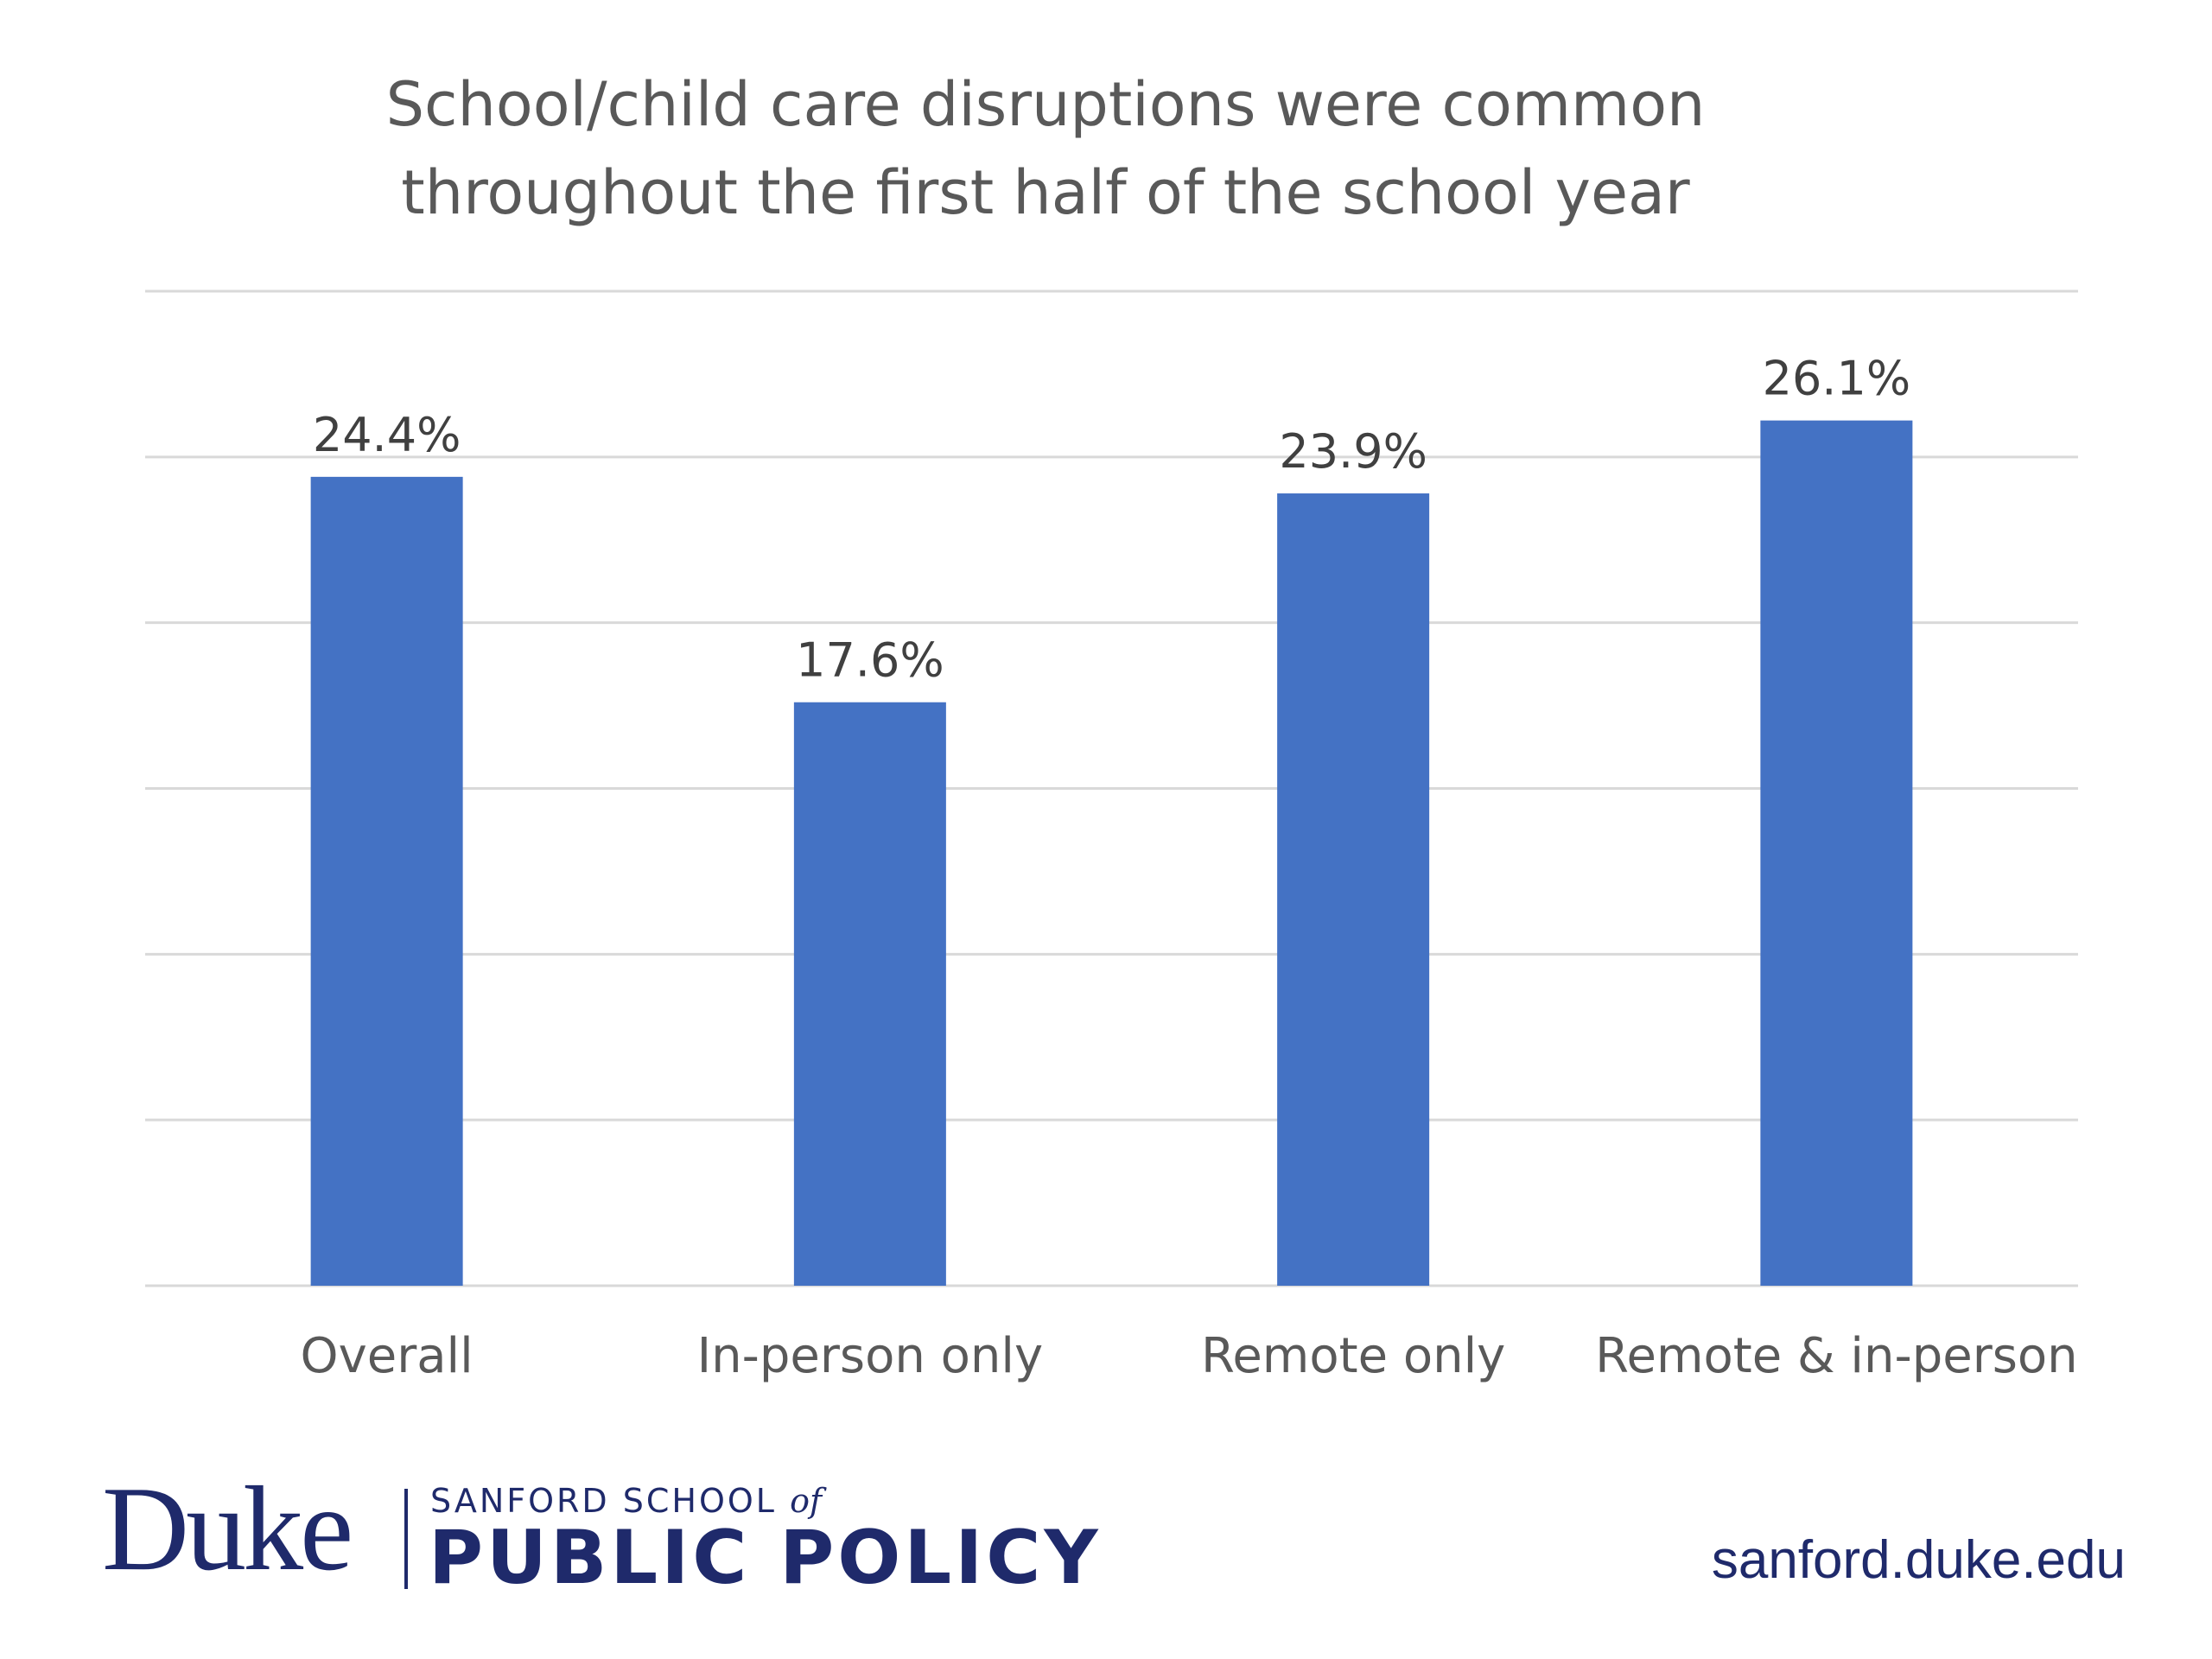  Describe the element at coordinates (870, 1356) in the screenshot. I see `x-tick-label: In-person only` at that location.